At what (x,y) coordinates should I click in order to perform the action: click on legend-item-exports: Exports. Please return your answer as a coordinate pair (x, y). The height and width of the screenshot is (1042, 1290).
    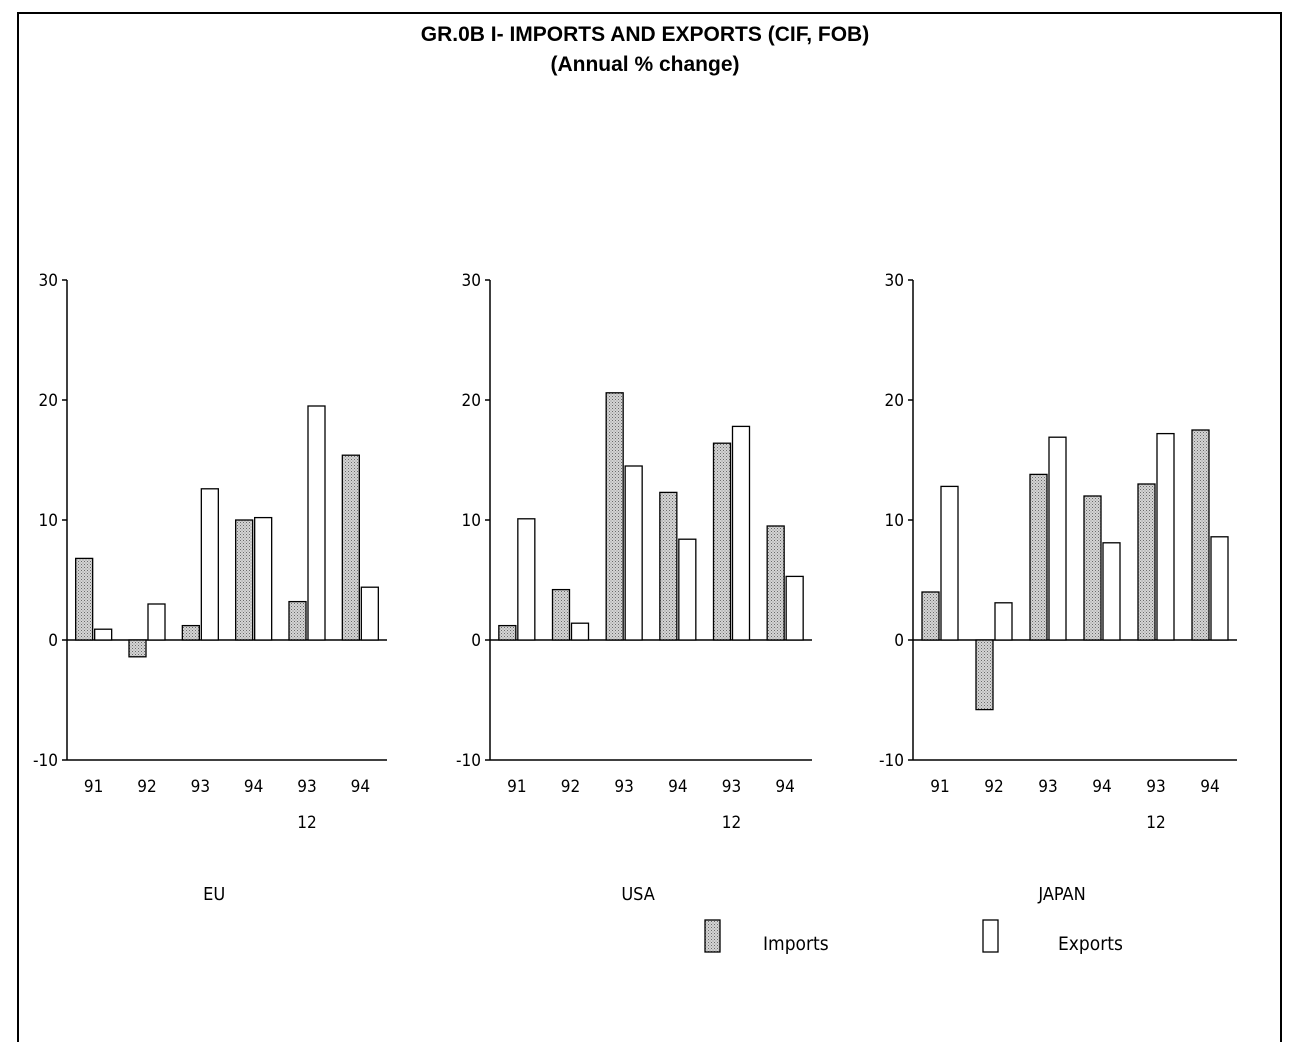
    Looking at the image, I should click on (1052, 937).